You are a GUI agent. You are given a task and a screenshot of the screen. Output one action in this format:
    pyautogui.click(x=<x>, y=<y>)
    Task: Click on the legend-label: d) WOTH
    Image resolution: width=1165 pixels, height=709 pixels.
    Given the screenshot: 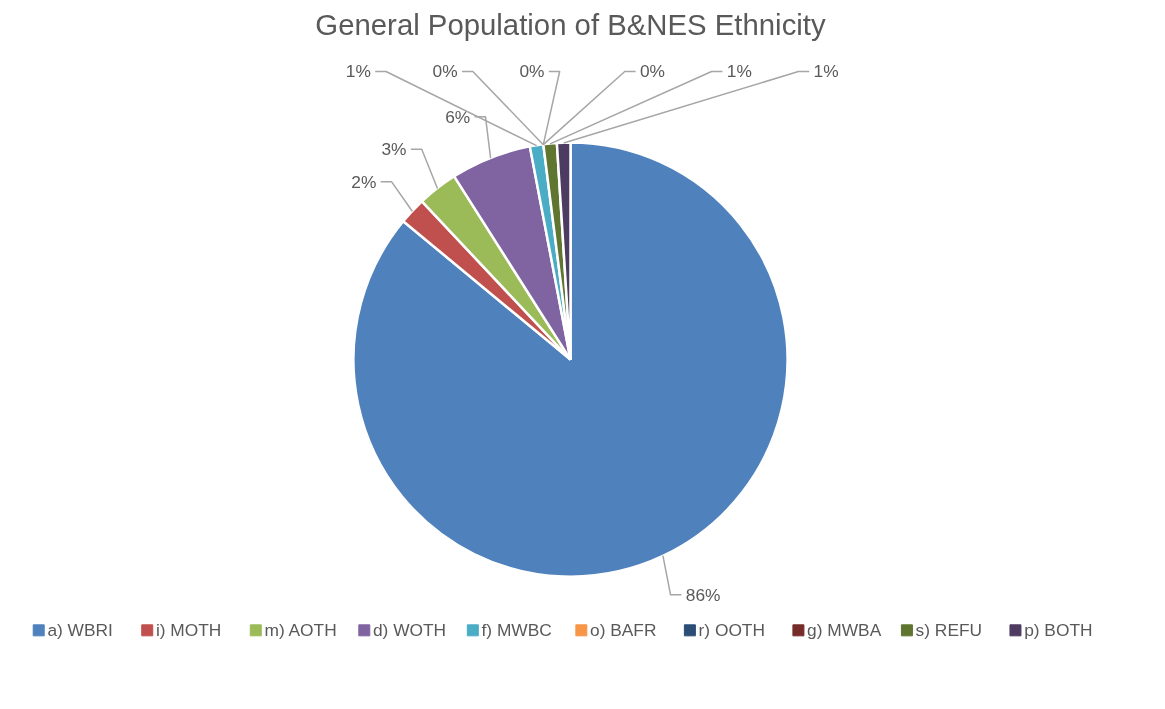 What is the action you would take?
    pyautogui.click(x=409, y=630)
    